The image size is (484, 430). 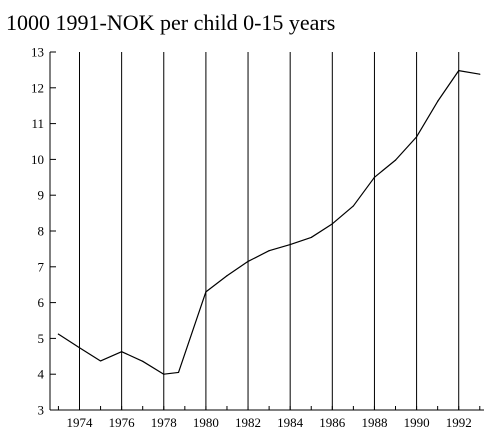 What do you see at coordinates (41, 410) in the screenshot?
I see `y-tick-label-3: 3` at bounding box center [41, 410].